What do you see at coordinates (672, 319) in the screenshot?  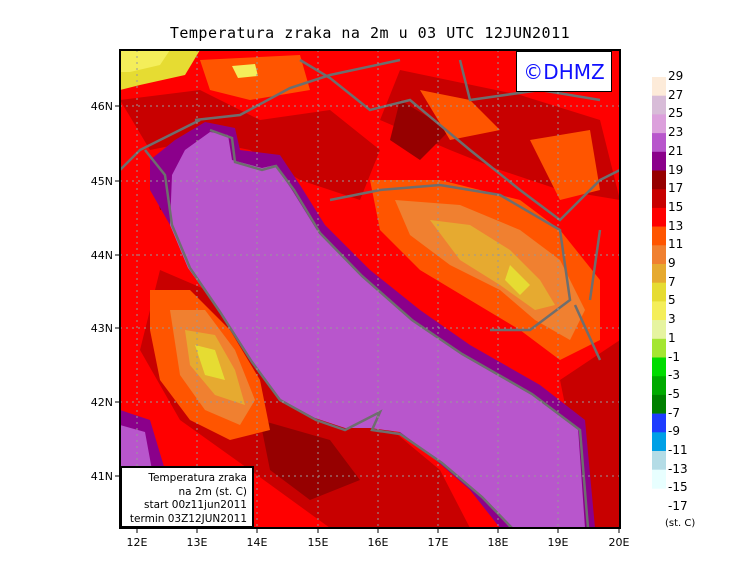 I see `legend-label: 3` at bounding box center [672, 319].